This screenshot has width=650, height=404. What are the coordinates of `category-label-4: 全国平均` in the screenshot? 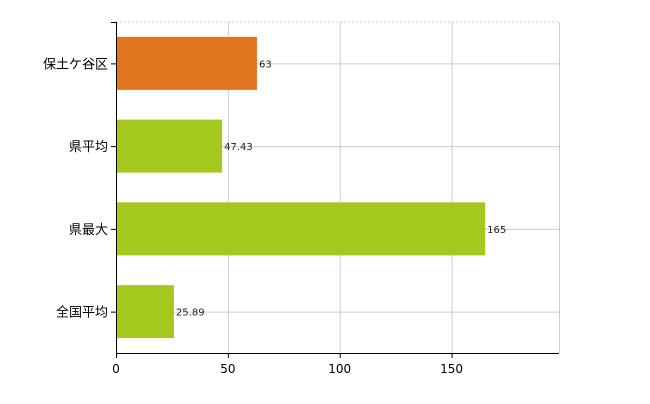 It's located at (82, 313).